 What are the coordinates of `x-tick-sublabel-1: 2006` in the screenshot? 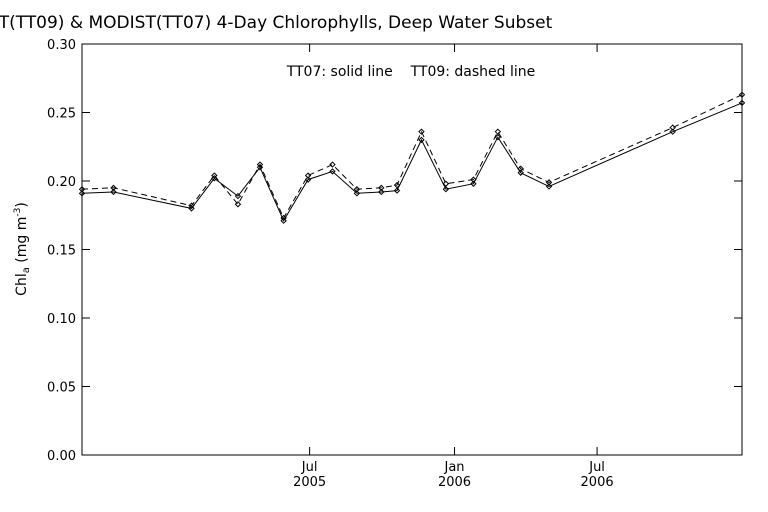 It's located at (454, 482).